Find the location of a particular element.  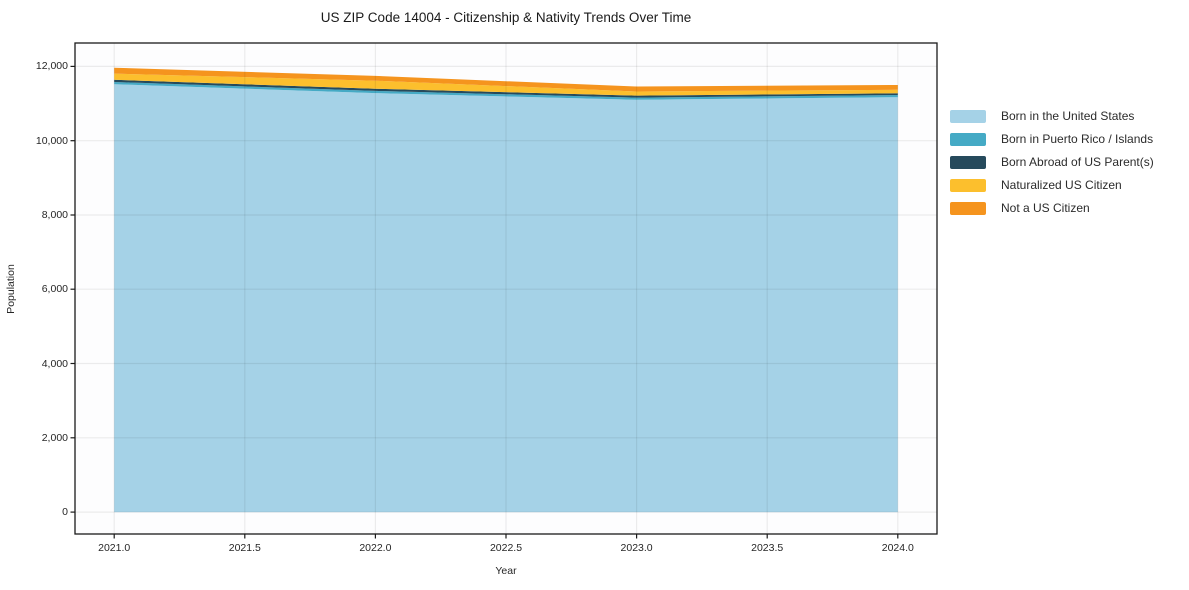

legend-label: Born in Puerto Rico / Islands is located at coordinates (1077, 139).